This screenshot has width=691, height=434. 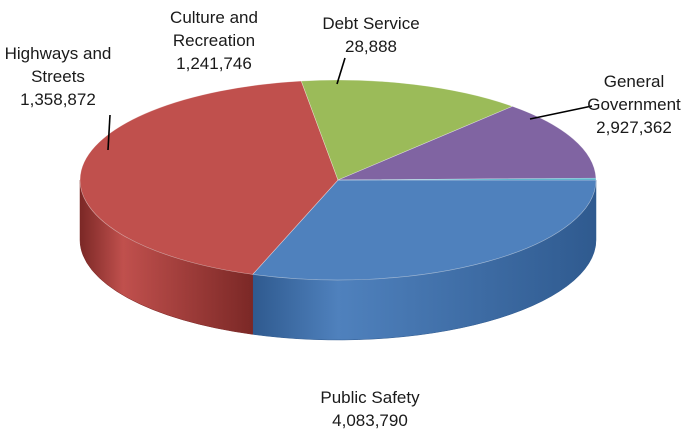 I want to click on slice-label-highways-and-streets: Highways and Streets 1,358,872, so click(x=58, y=76).